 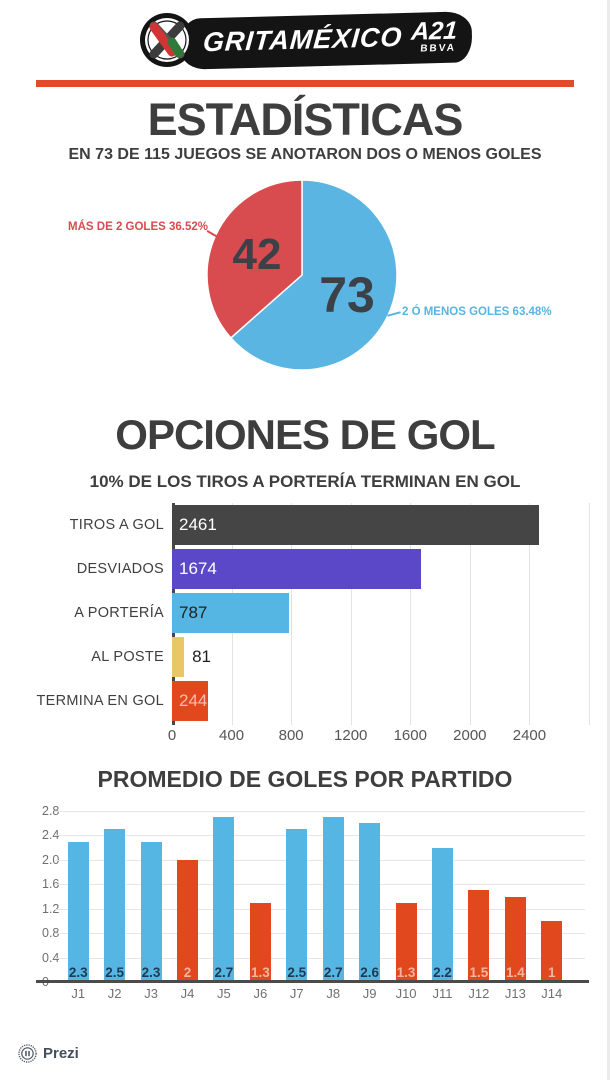 I want to click on section-title-promedio: PROMEDIO DE GOLES POR PARTIDO, so click(x=305, y=779).